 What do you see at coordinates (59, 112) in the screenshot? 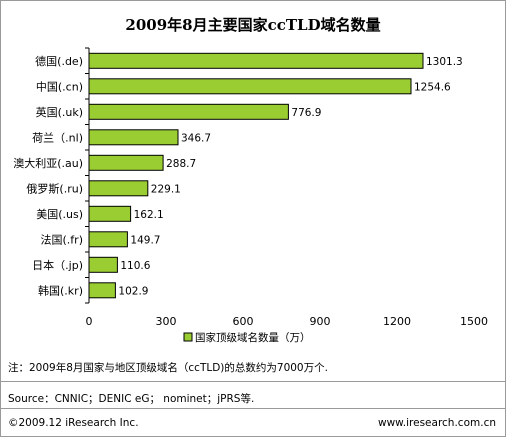
I see `category-label: 英国(.uk)` at bounding box center [59, 112].